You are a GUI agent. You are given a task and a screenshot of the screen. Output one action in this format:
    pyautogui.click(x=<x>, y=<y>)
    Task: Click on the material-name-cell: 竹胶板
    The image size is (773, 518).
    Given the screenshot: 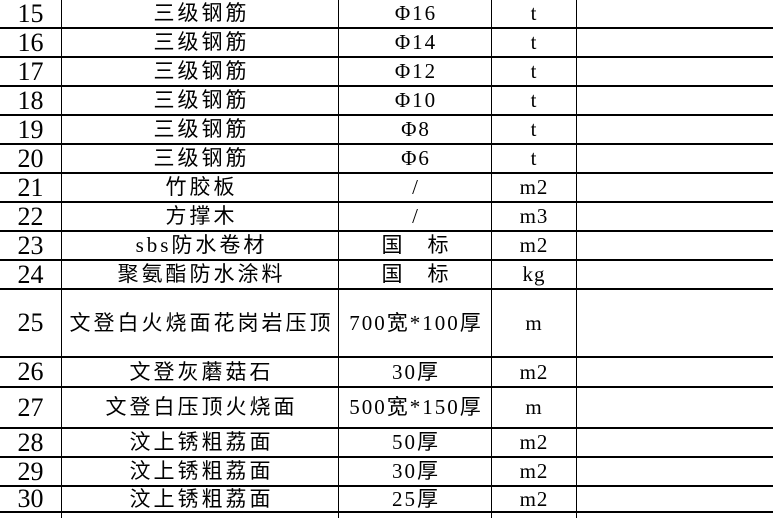 What is the action you would take?
    pyautogui.click(x=200, y=188)
    